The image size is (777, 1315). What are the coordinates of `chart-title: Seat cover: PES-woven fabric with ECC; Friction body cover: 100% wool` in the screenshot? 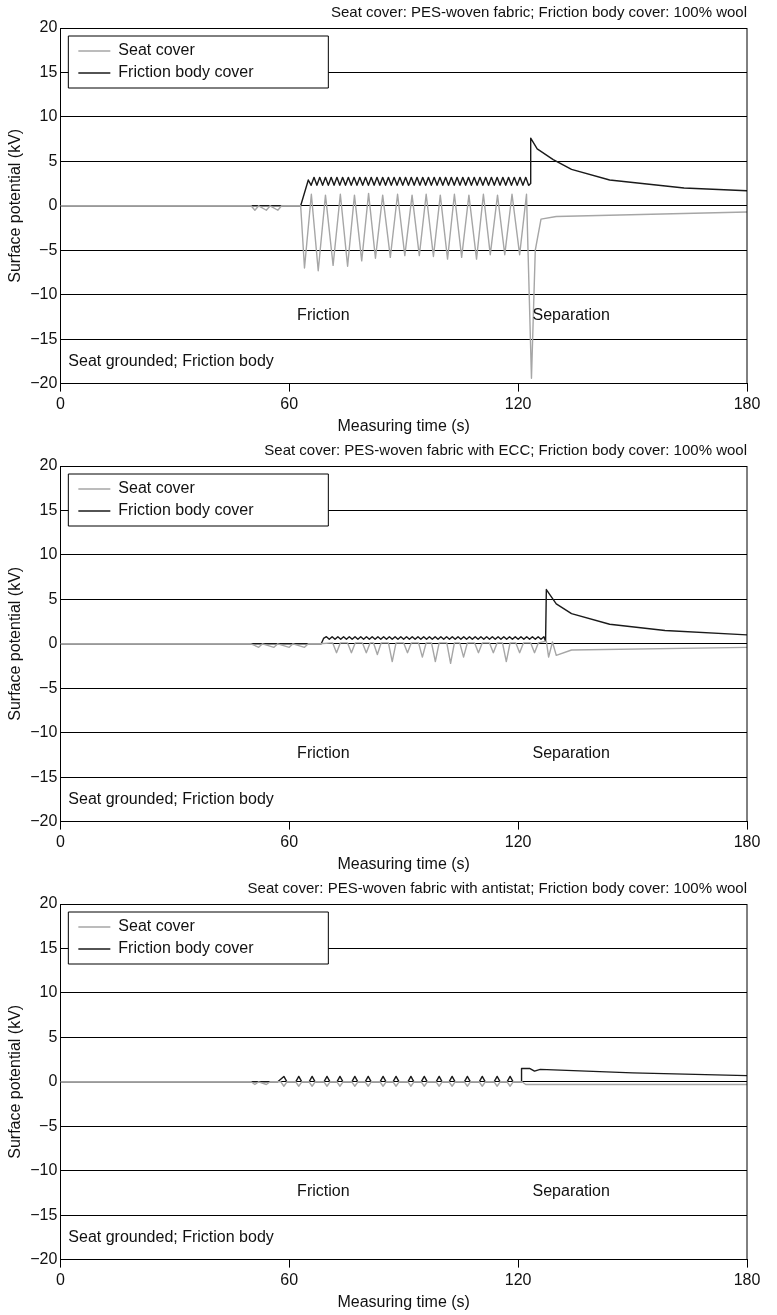 It's located at (505, 450).